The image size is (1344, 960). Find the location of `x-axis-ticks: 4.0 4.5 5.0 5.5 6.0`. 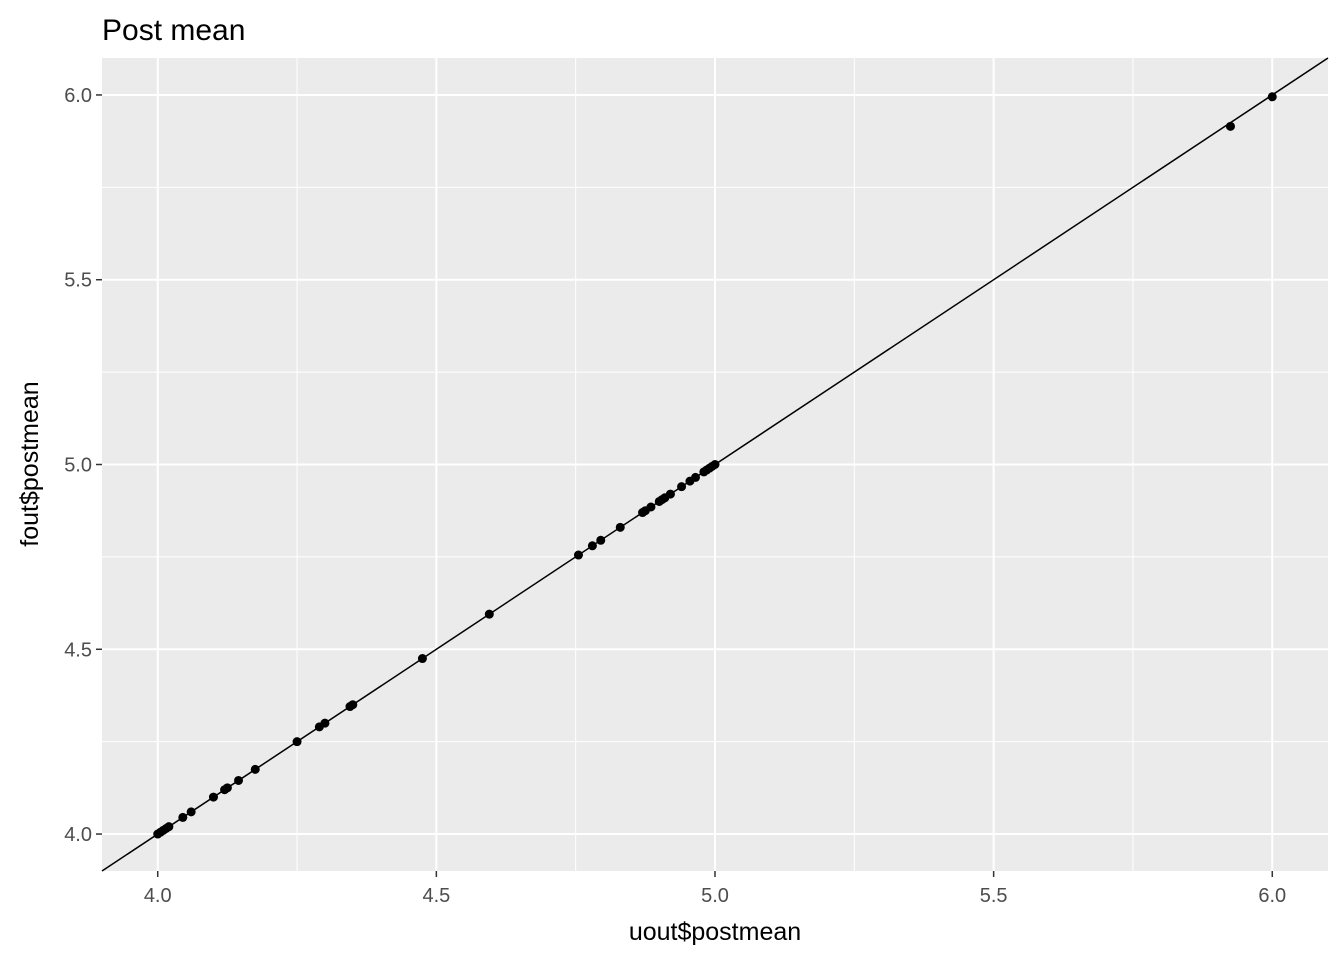

x-axis-ticks: 4.0 4.5 5.0 5.5 6.0 is located at coordinates (715, 889).